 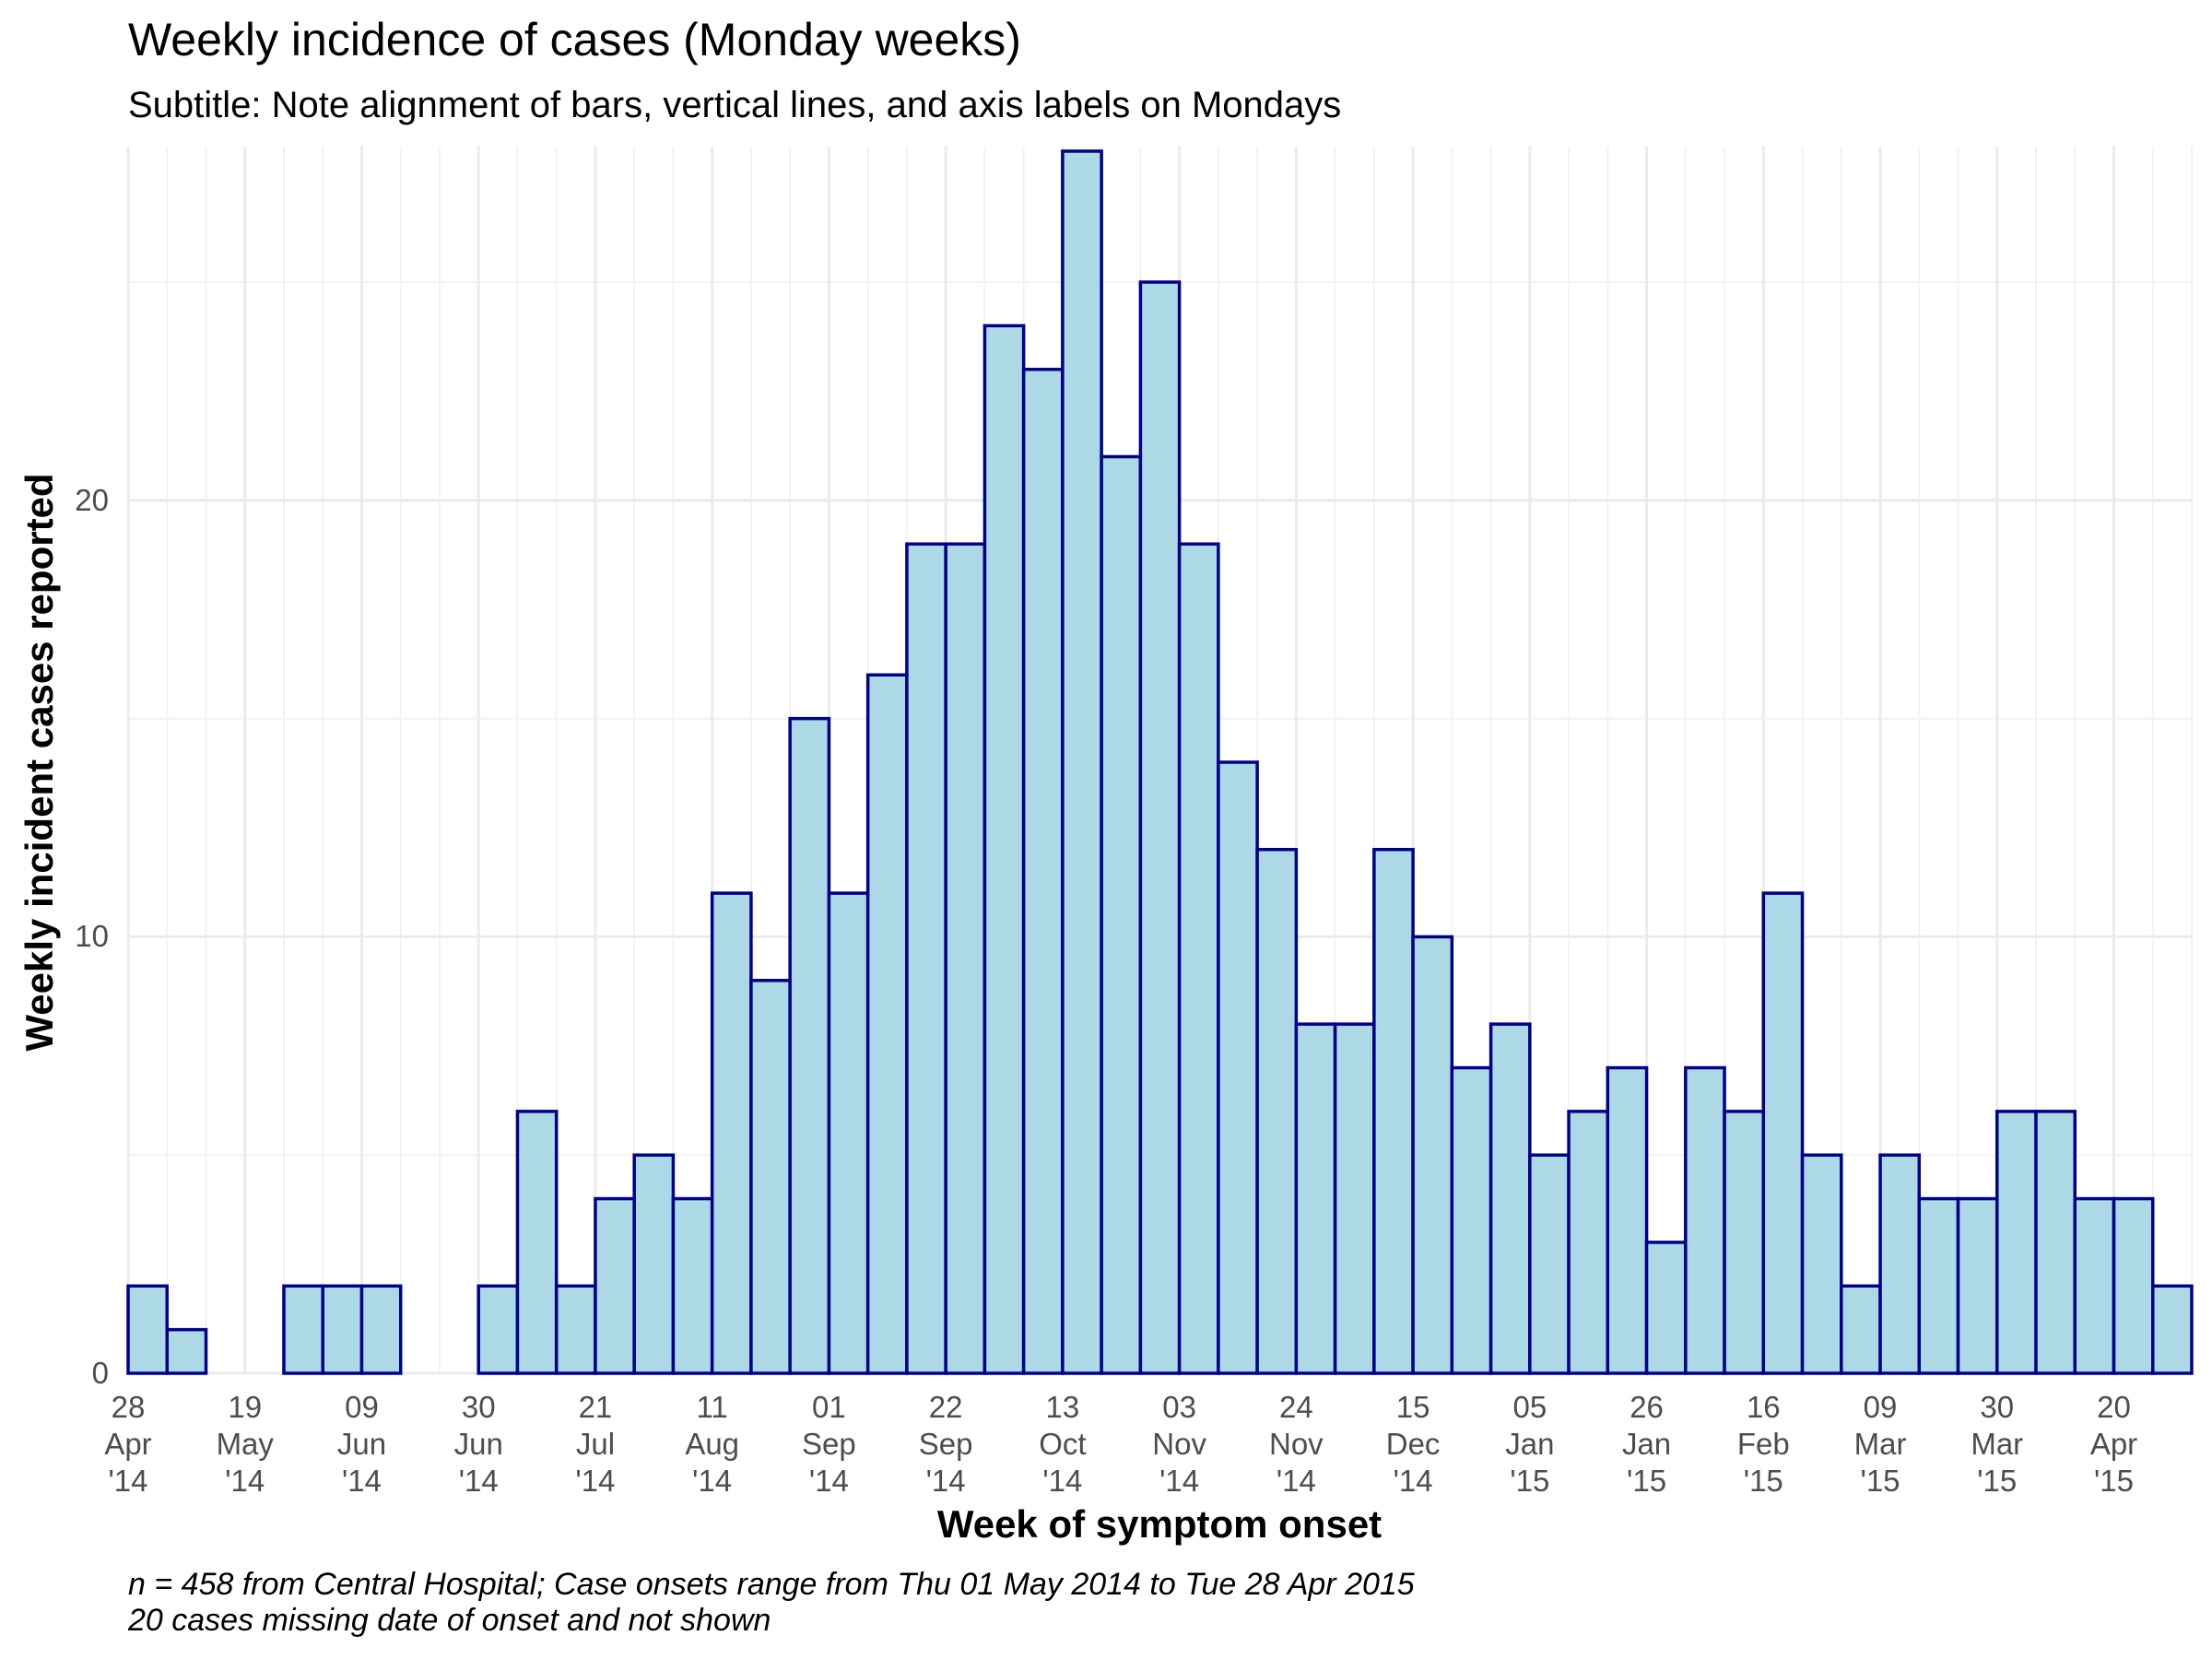 I want to click on x-tick-label: 28 Apr '14, so click(x=128, y=1444).